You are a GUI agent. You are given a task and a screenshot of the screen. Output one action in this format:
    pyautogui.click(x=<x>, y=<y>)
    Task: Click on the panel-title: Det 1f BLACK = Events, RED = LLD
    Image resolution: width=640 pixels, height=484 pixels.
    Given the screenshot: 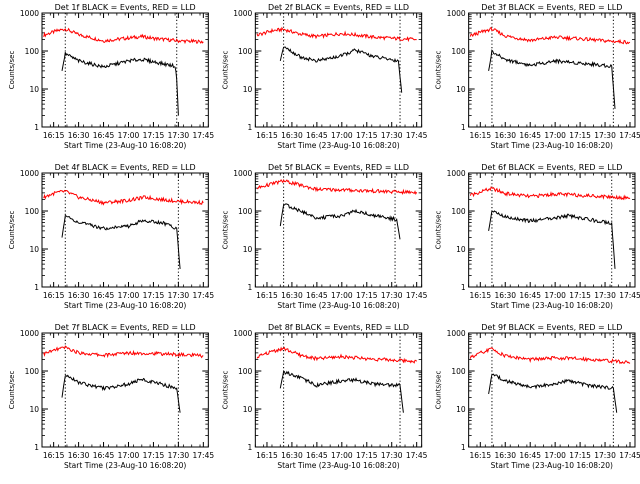 What is the action you would take?
    pyautogui.click(x=125, y=7)
    